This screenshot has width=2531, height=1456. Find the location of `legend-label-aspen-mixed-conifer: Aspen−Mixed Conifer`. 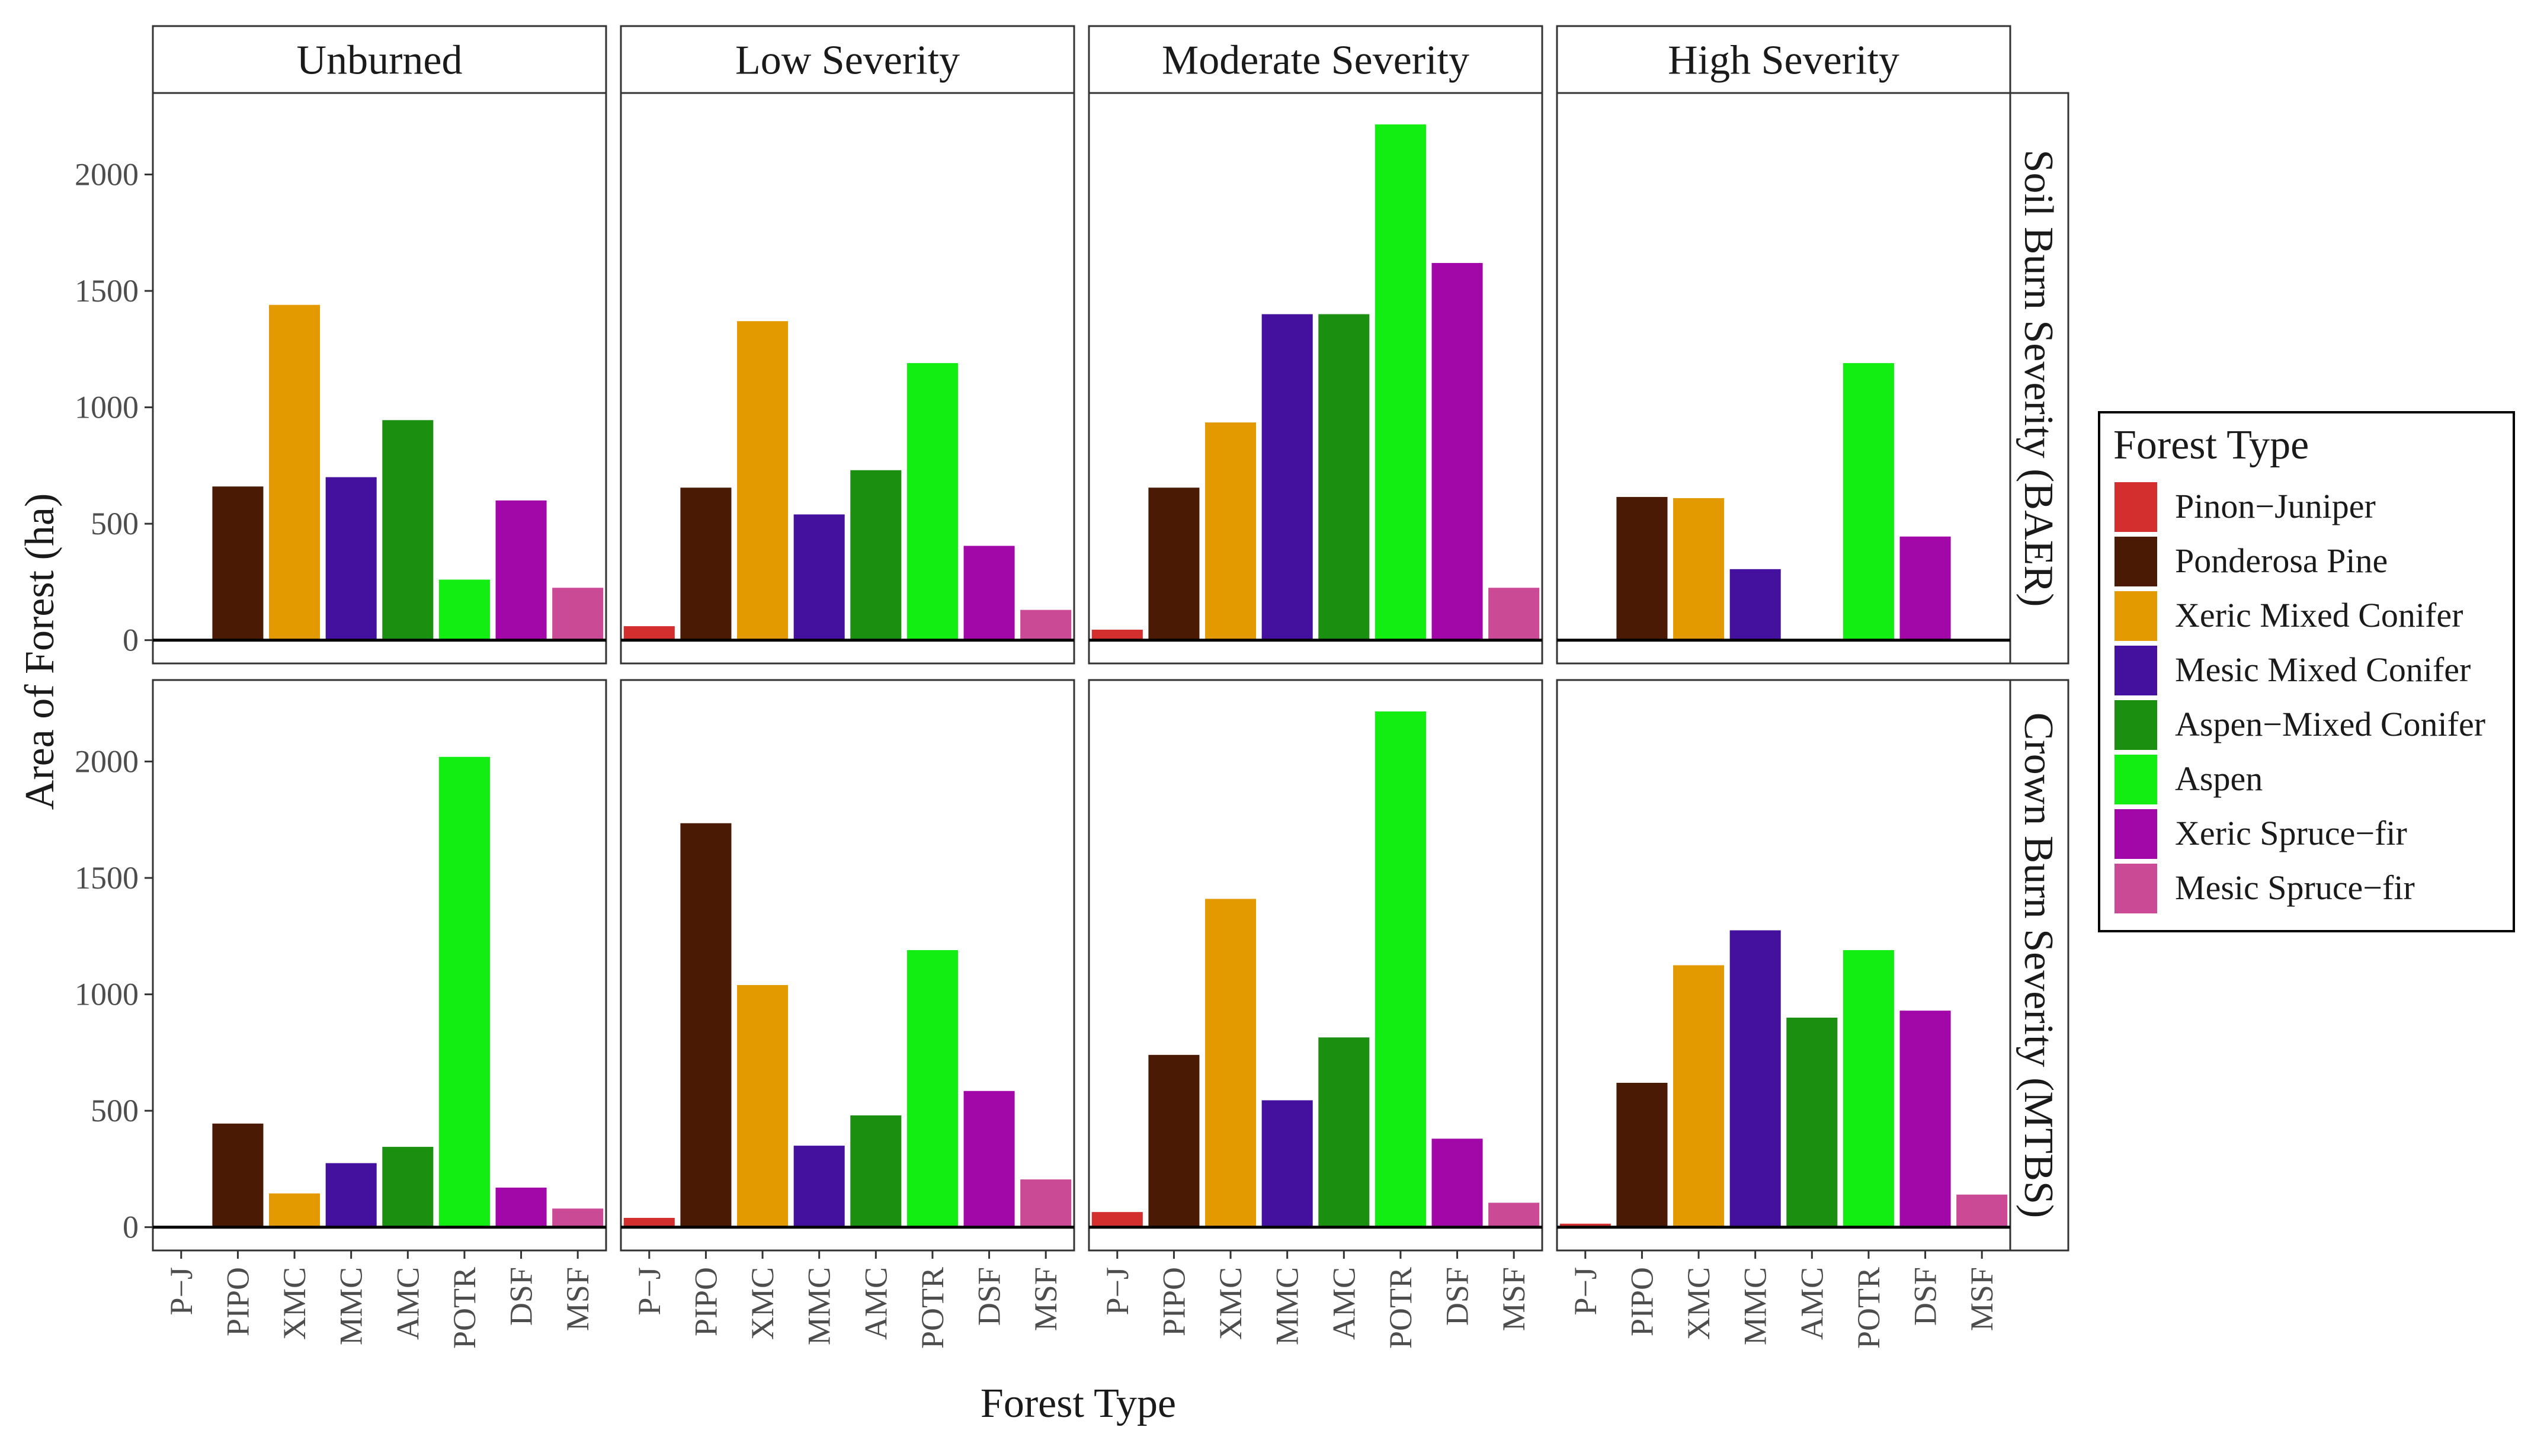

legend-label-aspen-mixed-conifer: Aspen−Mixed Conifer is located at coordinates (2330, 724).